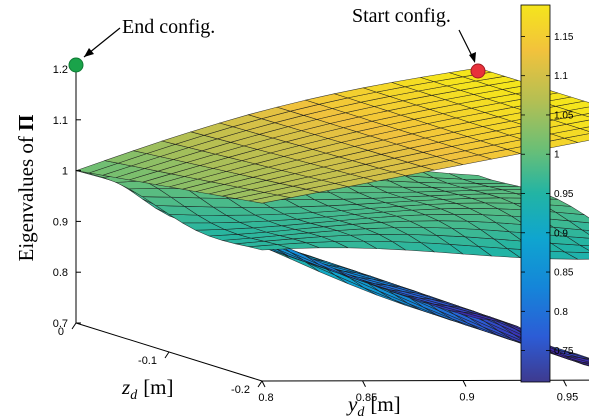 The height and width of the screenshot is (419, 589). I want to click on zd-axis-label-base: z, so click(125, 387).